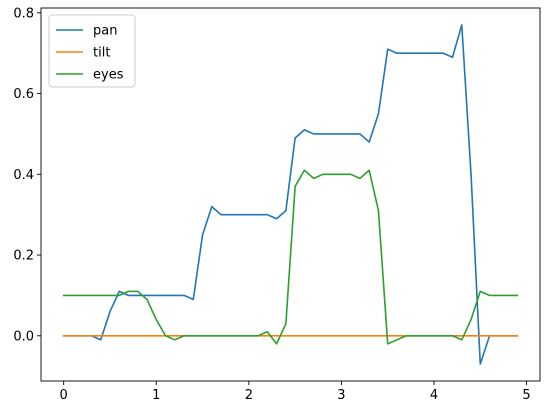 This screenshot has height=414, width=547. What do you see at coordinates (108, 75) in the screenshot?
I see `legend-label-eyes: eyes` at bounding box center [108, 75].